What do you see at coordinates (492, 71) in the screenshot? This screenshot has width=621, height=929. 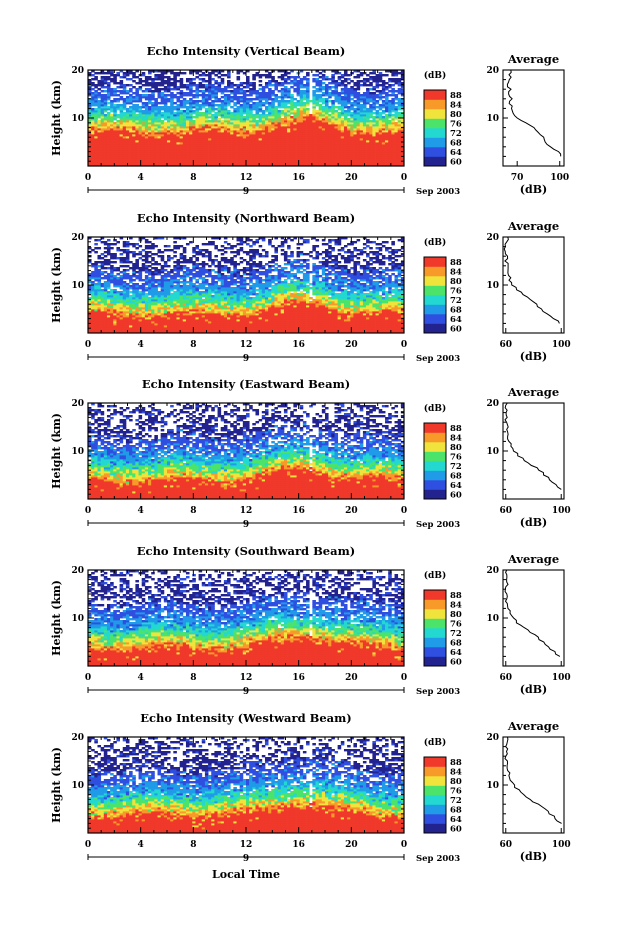 I see `profile-y-tick-label: 20` at bounding box center [492, 71].